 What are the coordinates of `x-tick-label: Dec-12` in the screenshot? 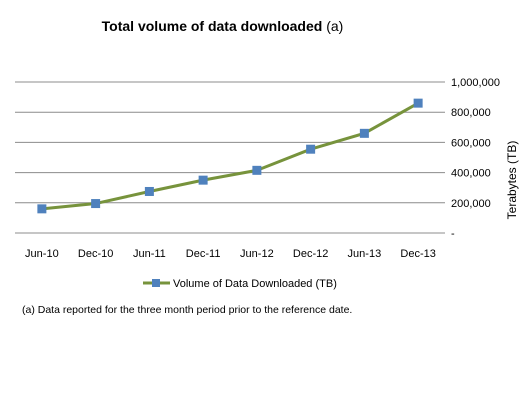 It's located at (310, 254).